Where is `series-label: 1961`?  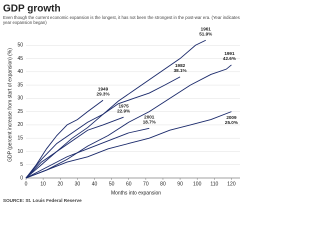 series-label: 1961 is located at coordinates (206, 28).